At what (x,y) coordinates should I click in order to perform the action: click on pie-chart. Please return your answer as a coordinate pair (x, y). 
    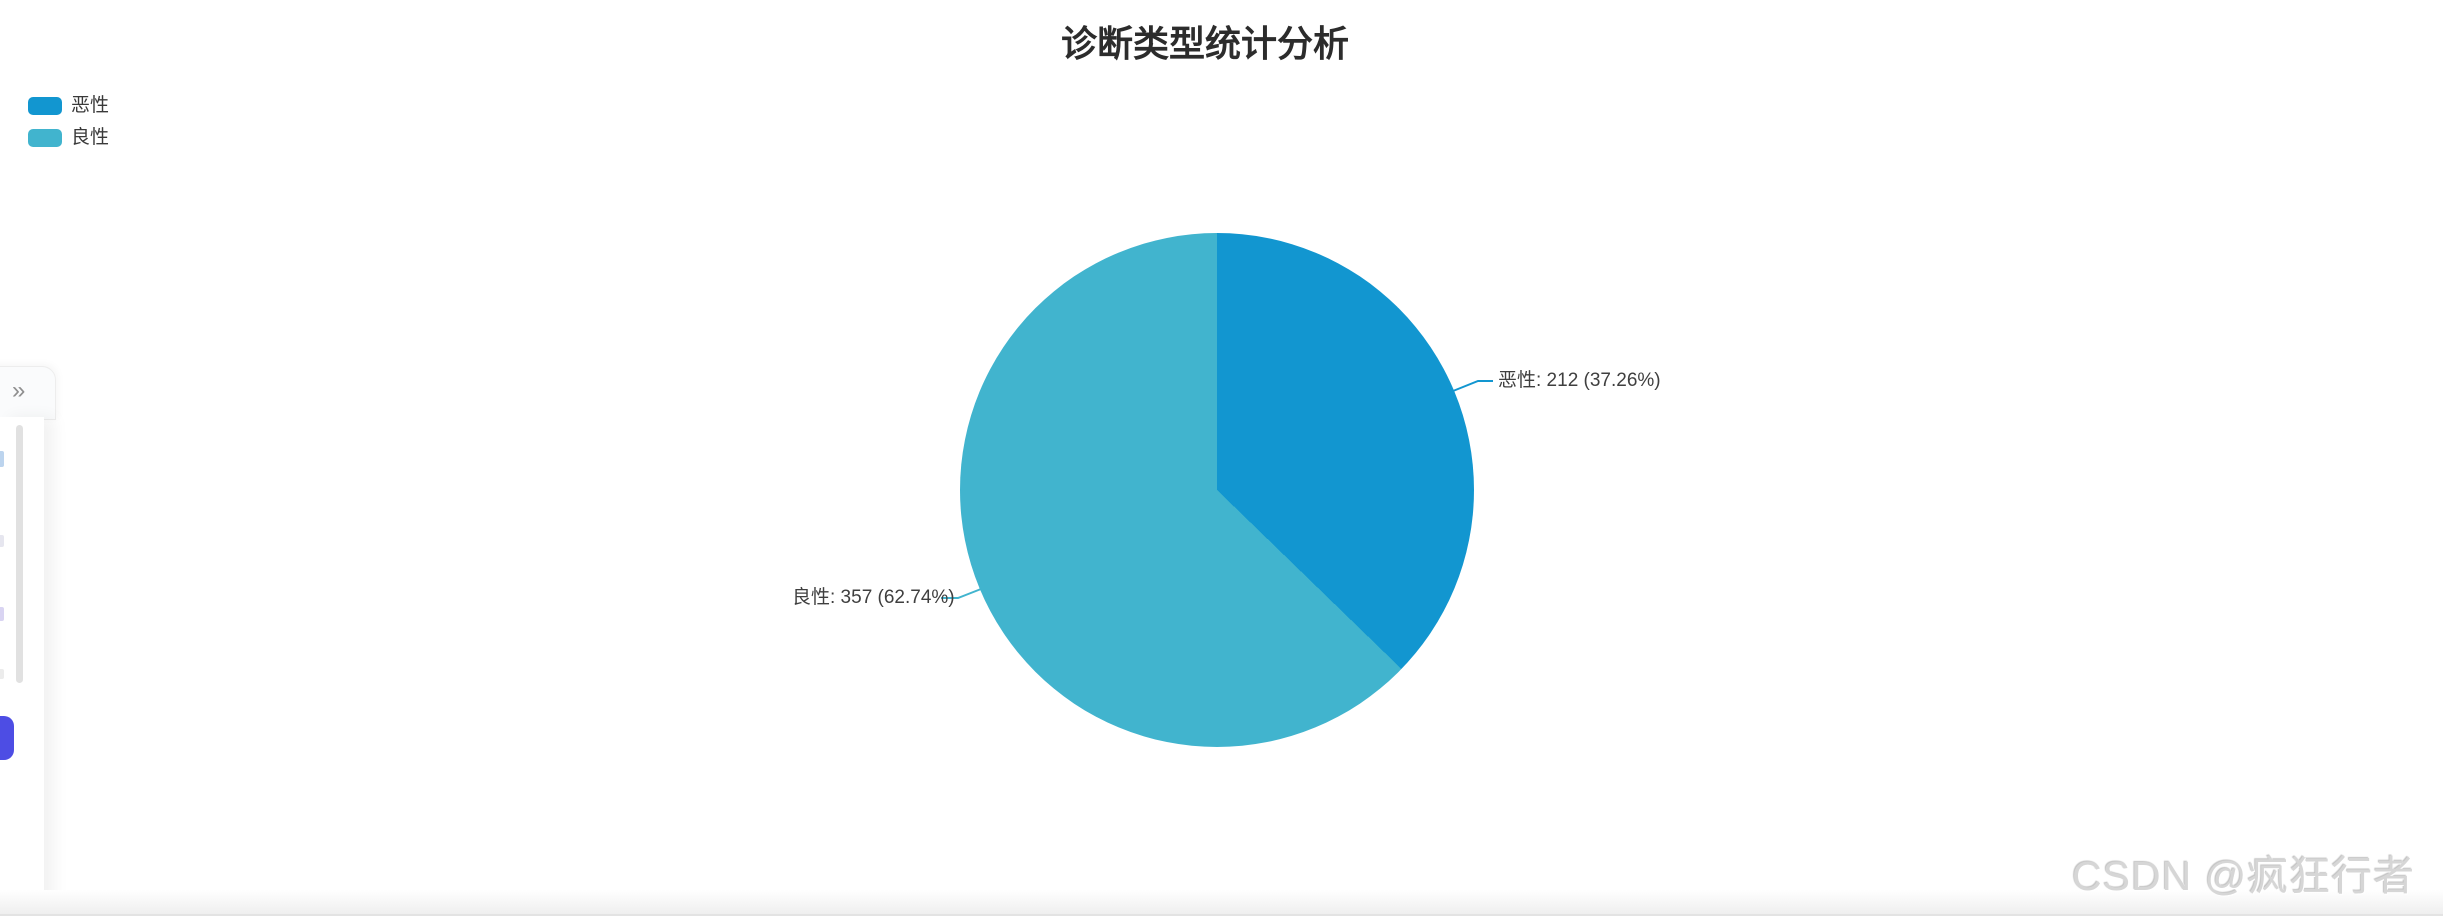
    Looking at the image, I should click on (1217, 490).